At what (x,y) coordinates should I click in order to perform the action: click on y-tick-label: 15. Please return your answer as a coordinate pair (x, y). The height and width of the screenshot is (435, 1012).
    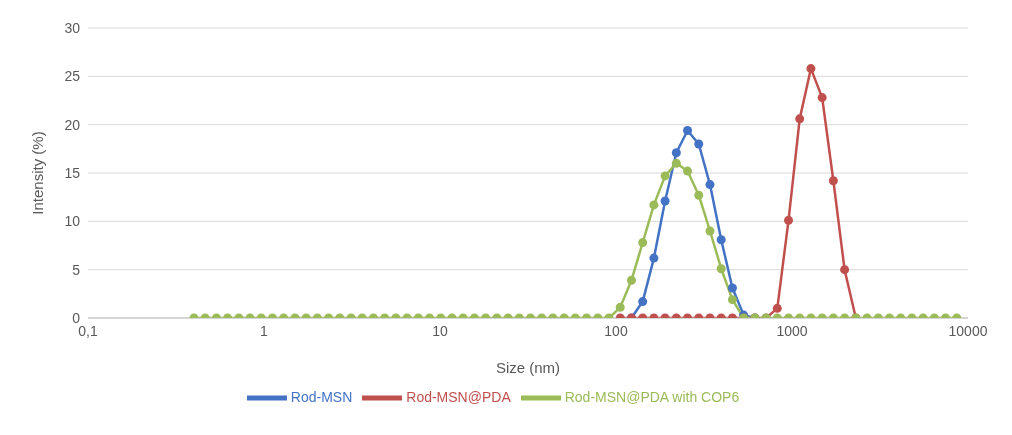
    Looking at the image, I should click on (72, 172).